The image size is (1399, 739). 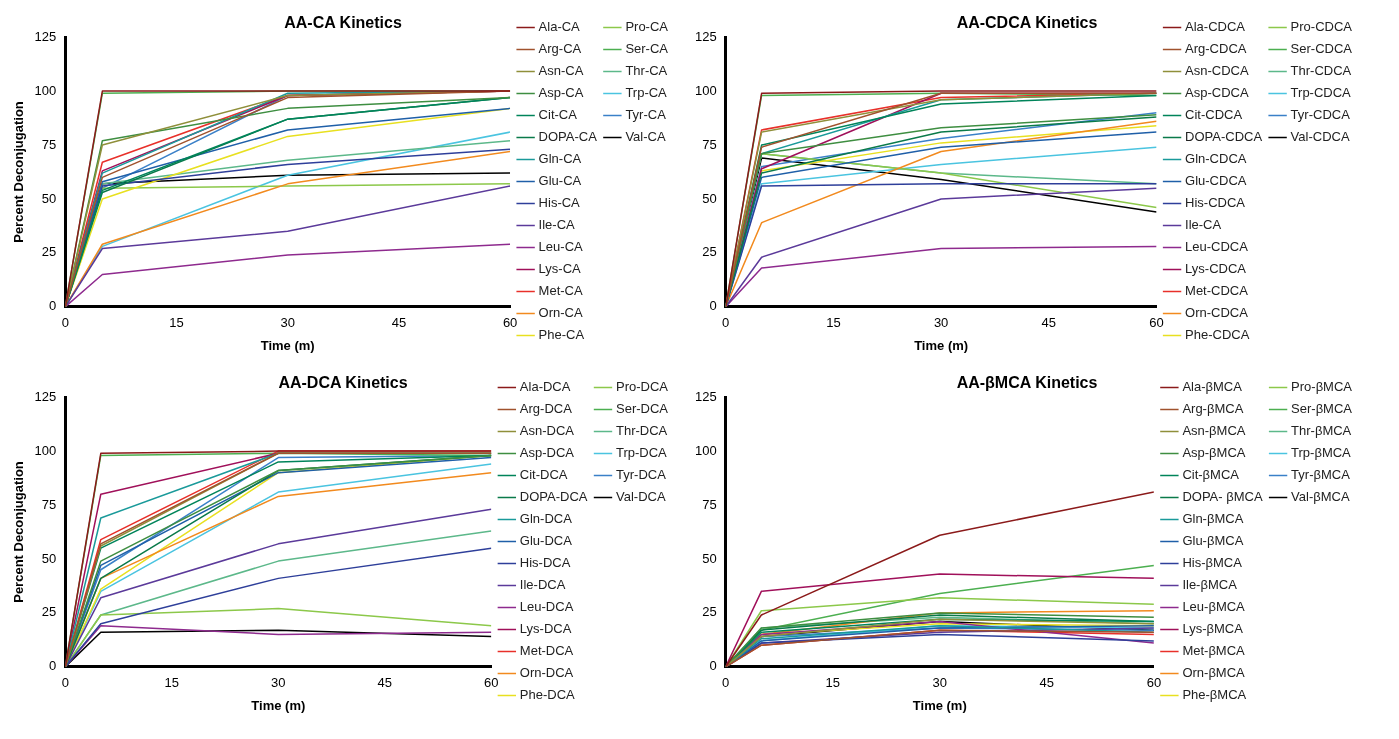 I want to click on legend-label: Arg-βMCA, so click(x=1213, y=409).